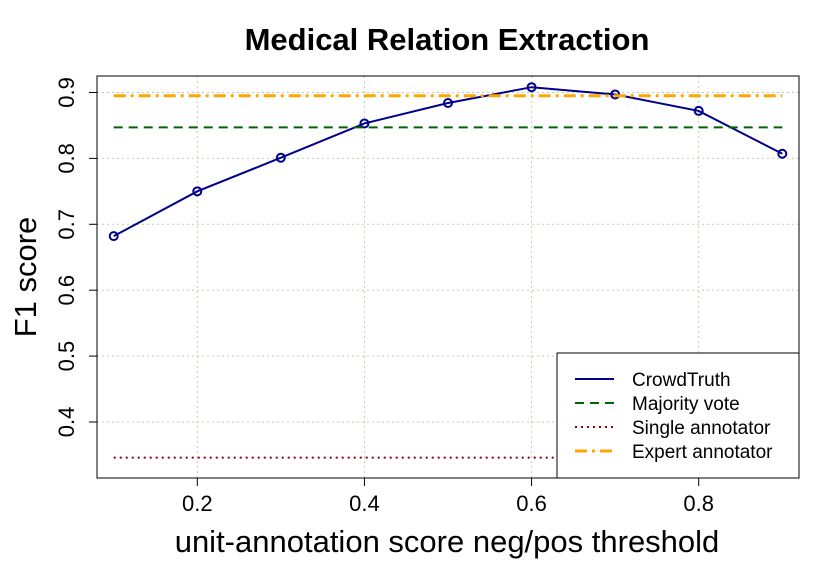 This screenshot has height=574, width=838. I want to click on legend-entry: Single annotator, so click(701, 428).